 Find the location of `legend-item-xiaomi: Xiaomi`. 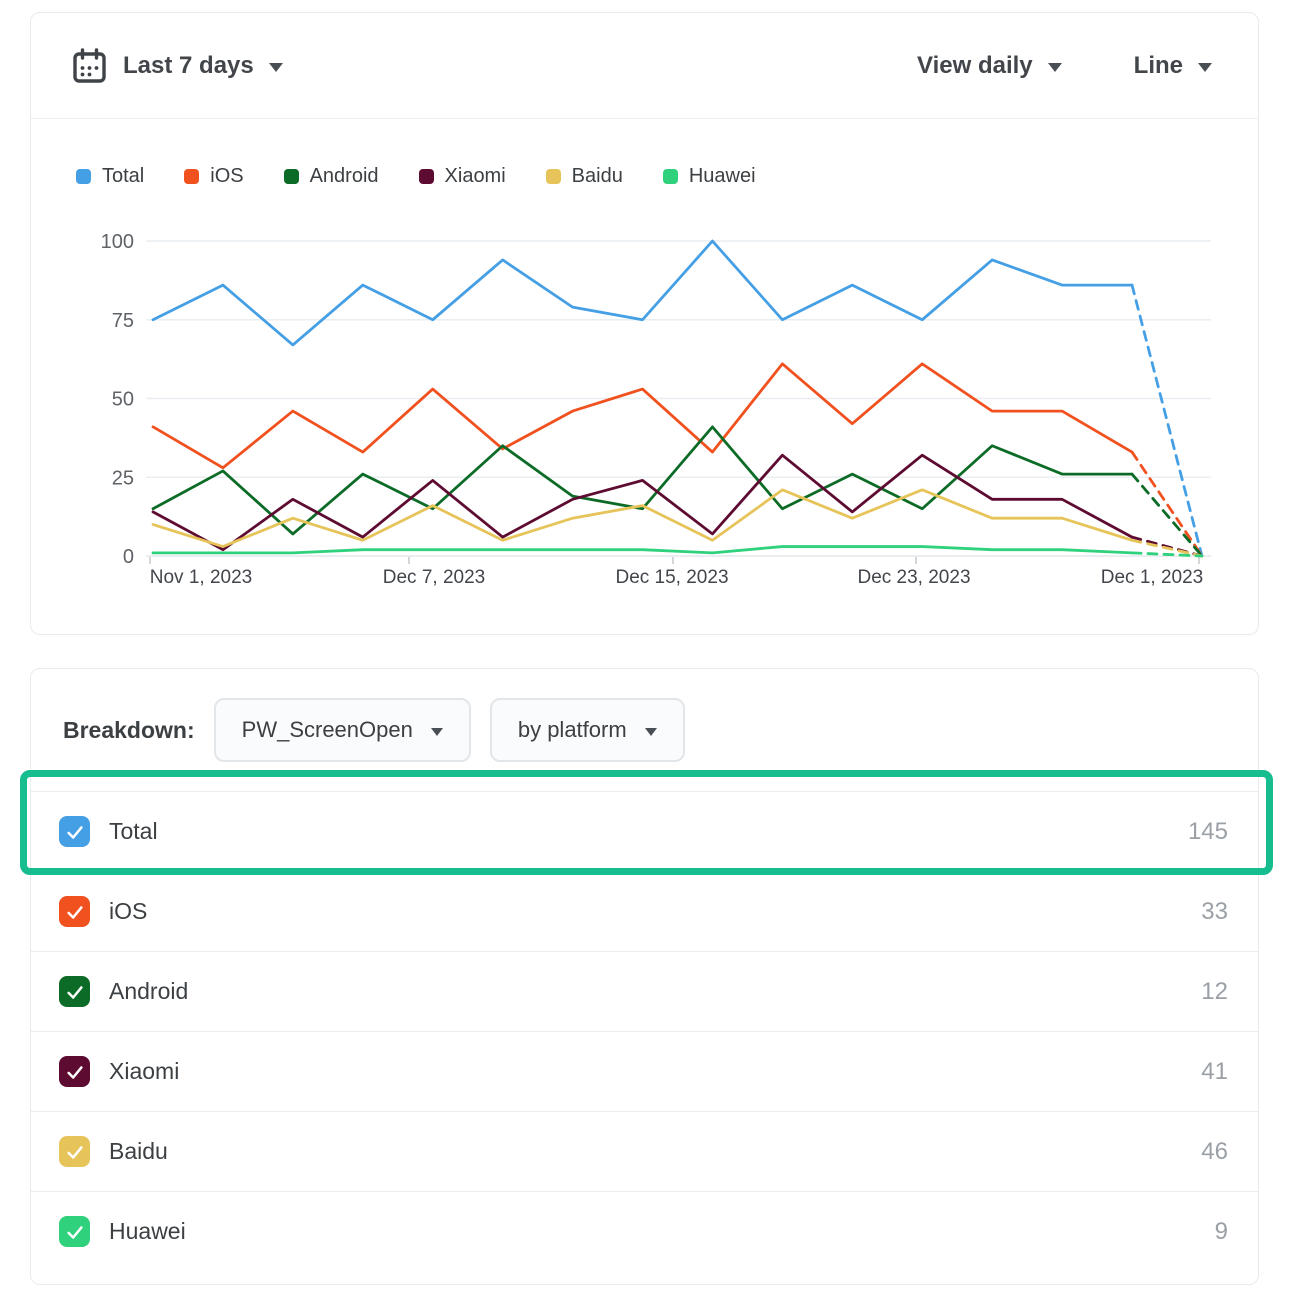

legend-item-xiaomi: Xiaomi is located at coordinates (462, 176).